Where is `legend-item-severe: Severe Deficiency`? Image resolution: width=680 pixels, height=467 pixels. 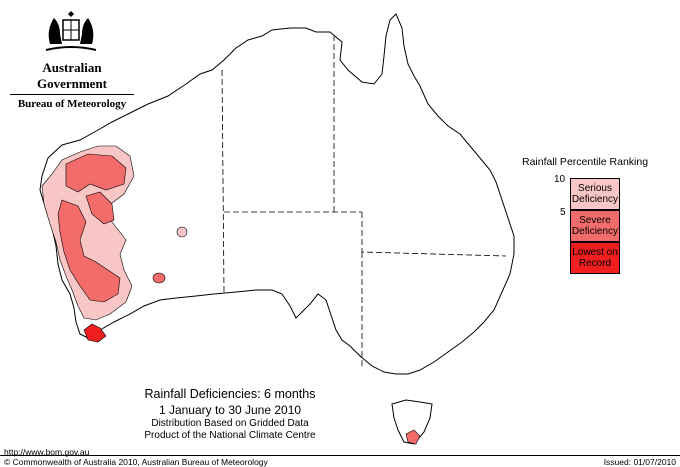
legend-item-severe: Severe Deficiency is located at coordinates (595, 226).